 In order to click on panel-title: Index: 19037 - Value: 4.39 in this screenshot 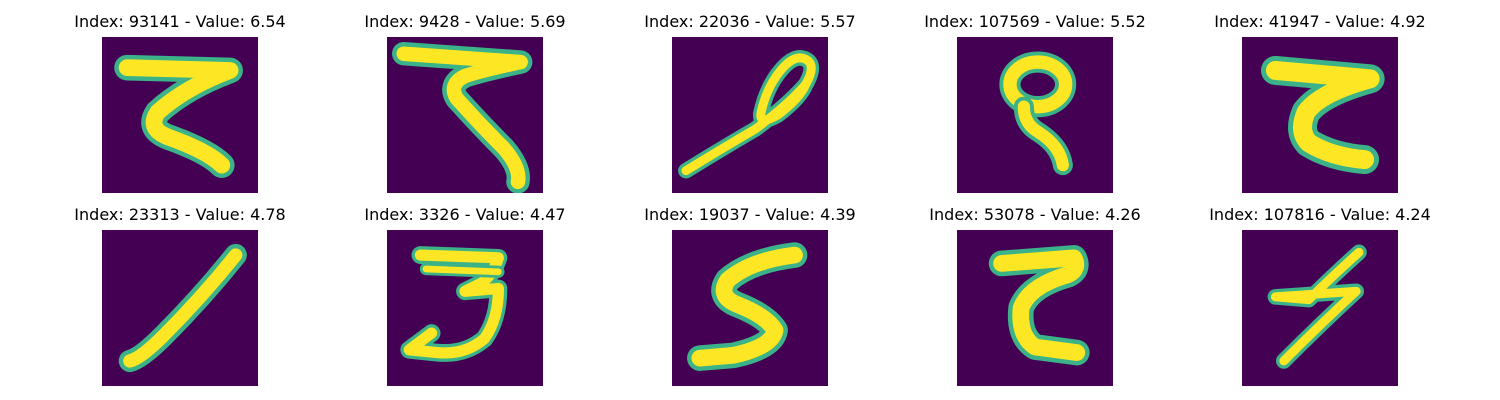, I will do `click(750, 214)`.